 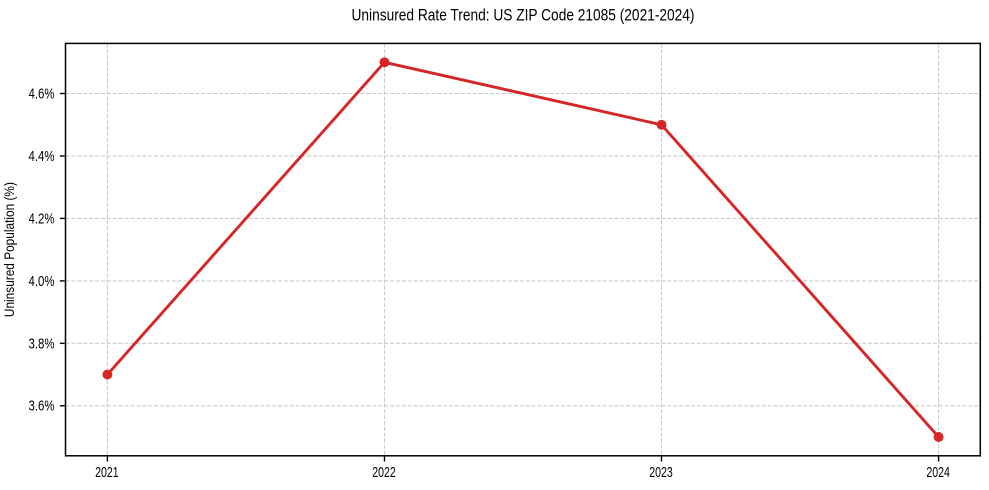 I want to click on svg-text: 4.2%, so click(x=42, y=219).